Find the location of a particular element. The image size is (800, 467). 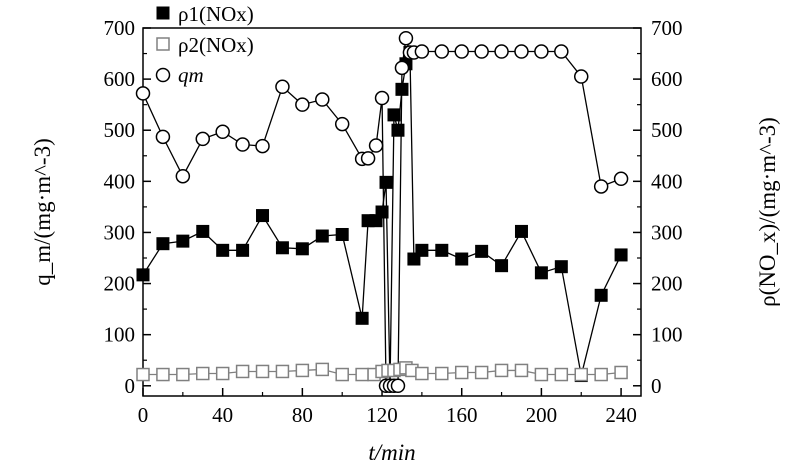

y-right-tick-label: 200 is located at coordinates (667, 284).